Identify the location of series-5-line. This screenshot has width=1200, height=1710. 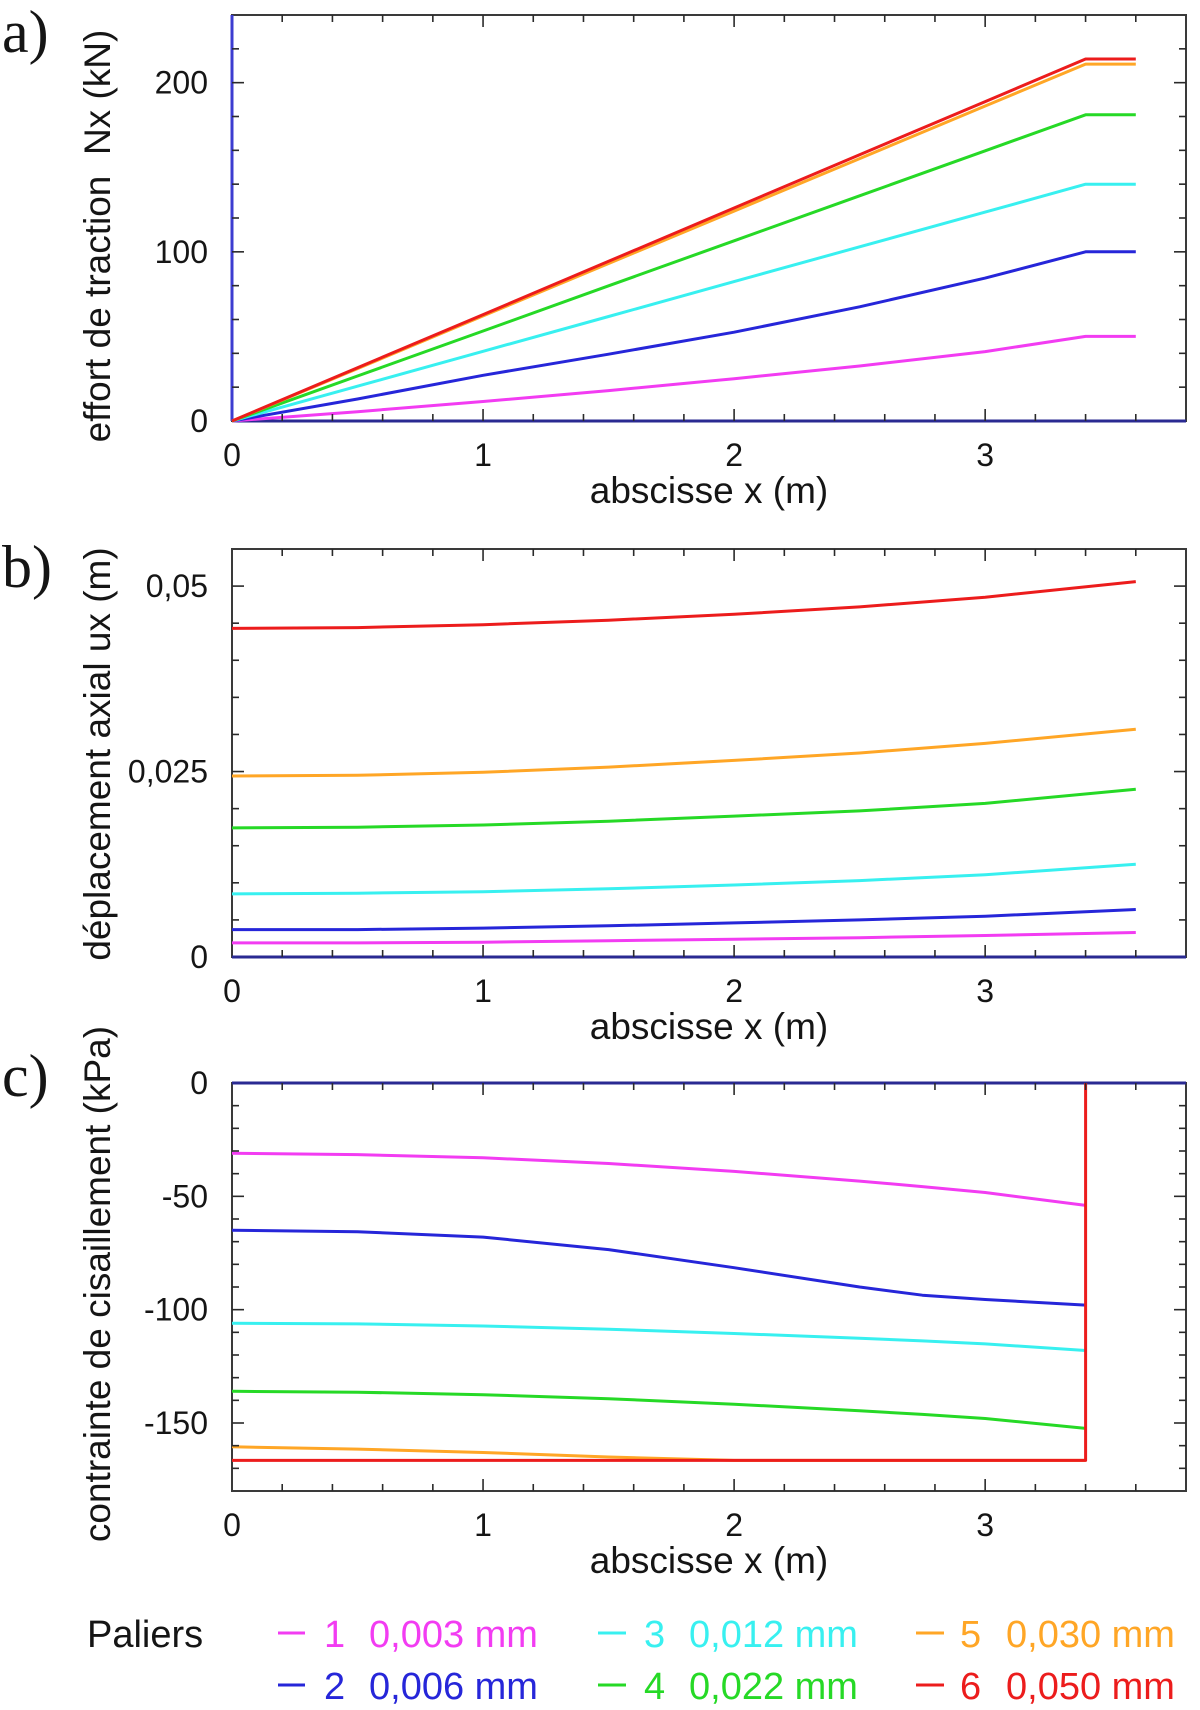
(683, 752).